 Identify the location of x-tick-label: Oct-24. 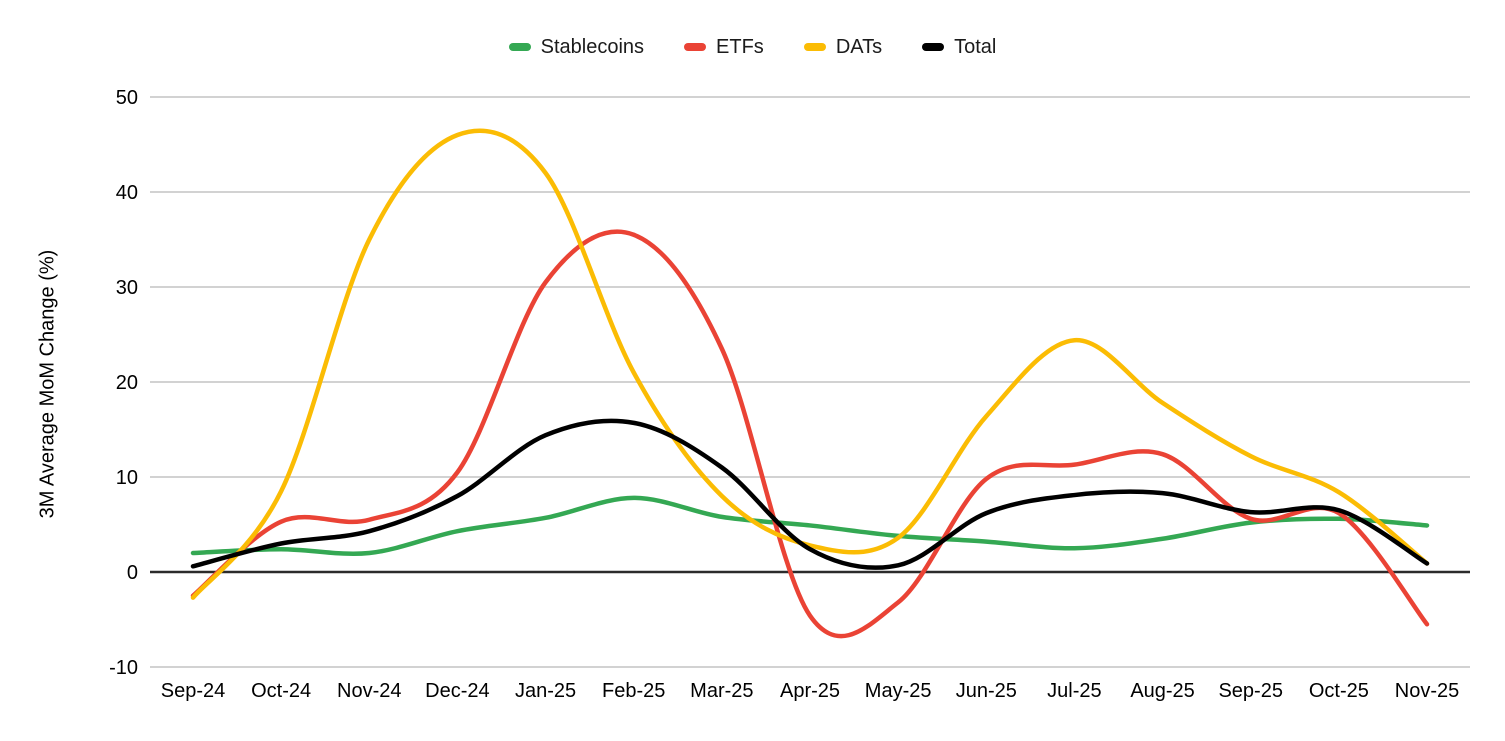
(281, 691).